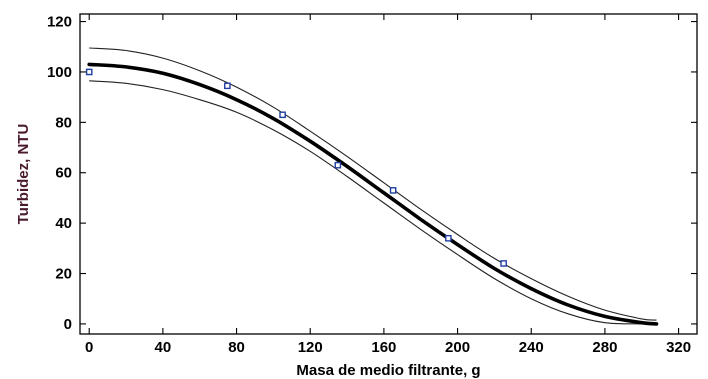 Image resolution: width=708 pixels, height=379 pixels. I want to click on y-tick-label: 20, so click(63, 274).